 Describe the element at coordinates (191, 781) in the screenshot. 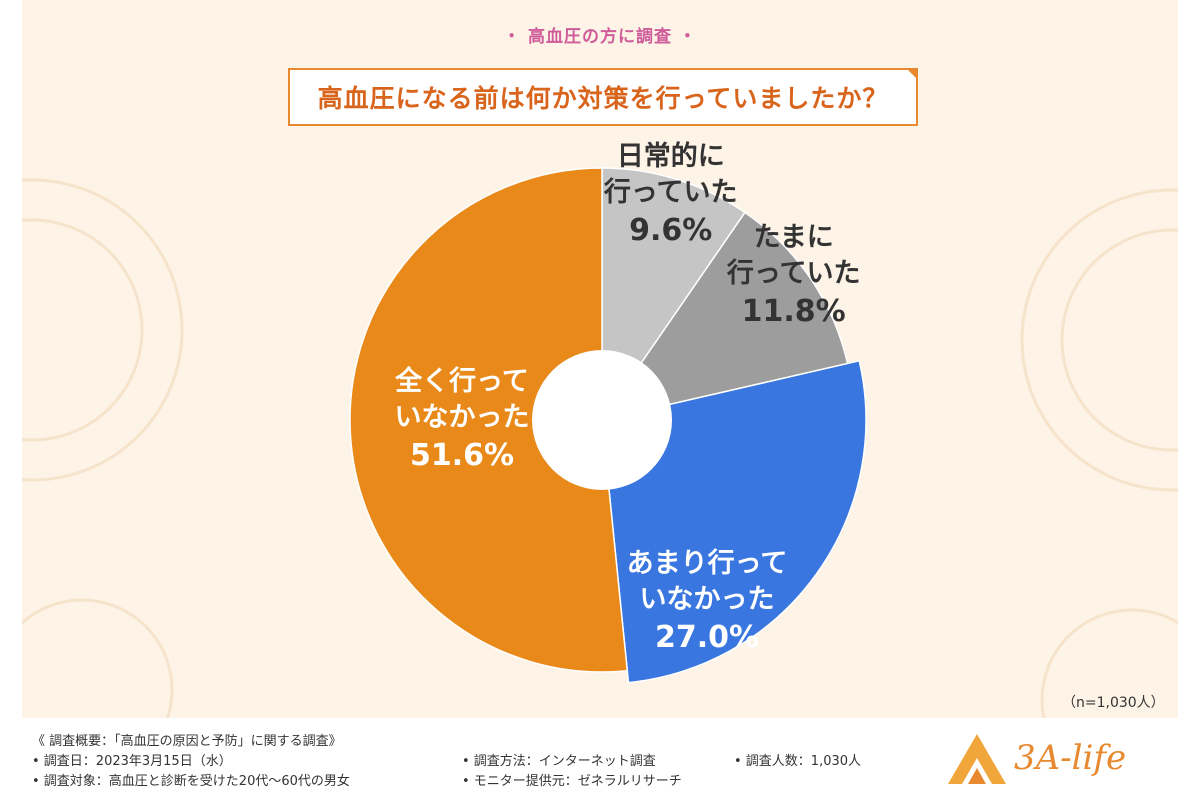

I see `footer-target: • 調査対象：高血圧と診断を受けた20代～60代の男女` at that location.